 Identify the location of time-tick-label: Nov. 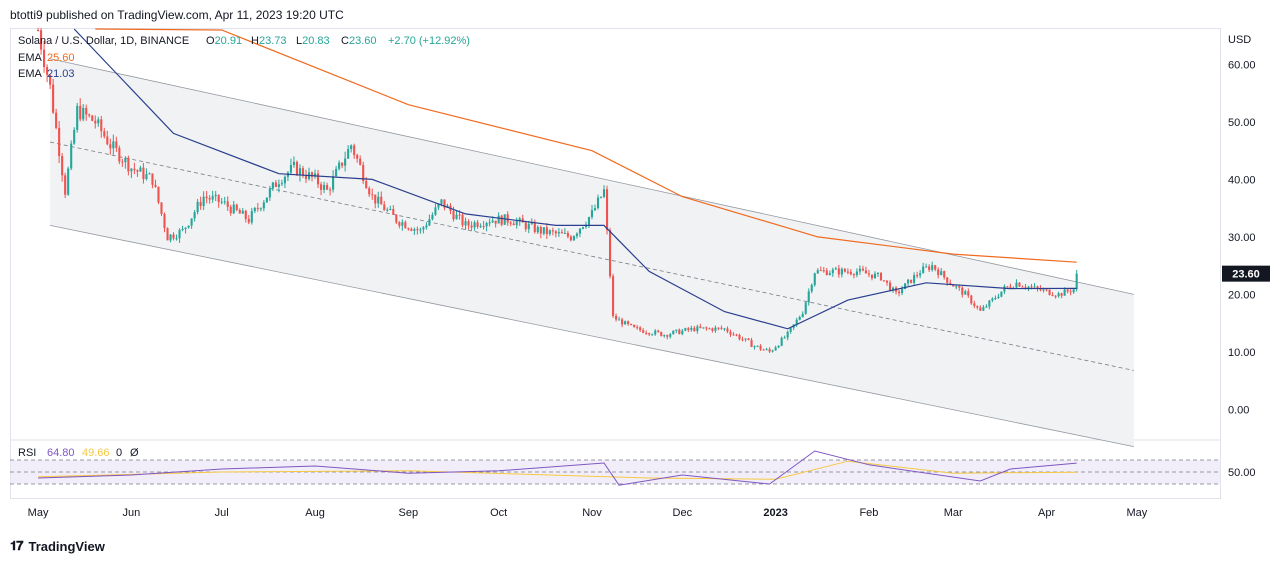
(592, 513).